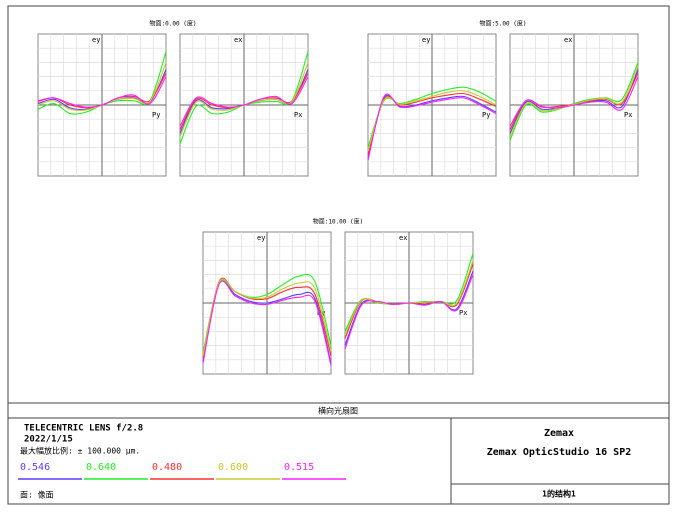 Image resolution: width=676 pixels, height=514 pixels. I want to click on legend-label: 0.480, so click(167, 467).